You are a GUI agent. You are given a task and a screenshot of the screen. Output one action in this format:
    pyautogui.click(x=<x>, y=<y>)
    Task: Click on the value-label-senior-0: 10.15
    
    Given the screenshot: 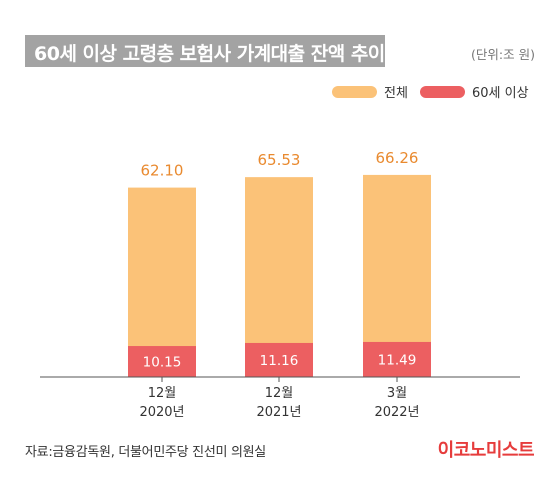 What is the action you would take?
    pyautogui.click(x=162, y=363)
    